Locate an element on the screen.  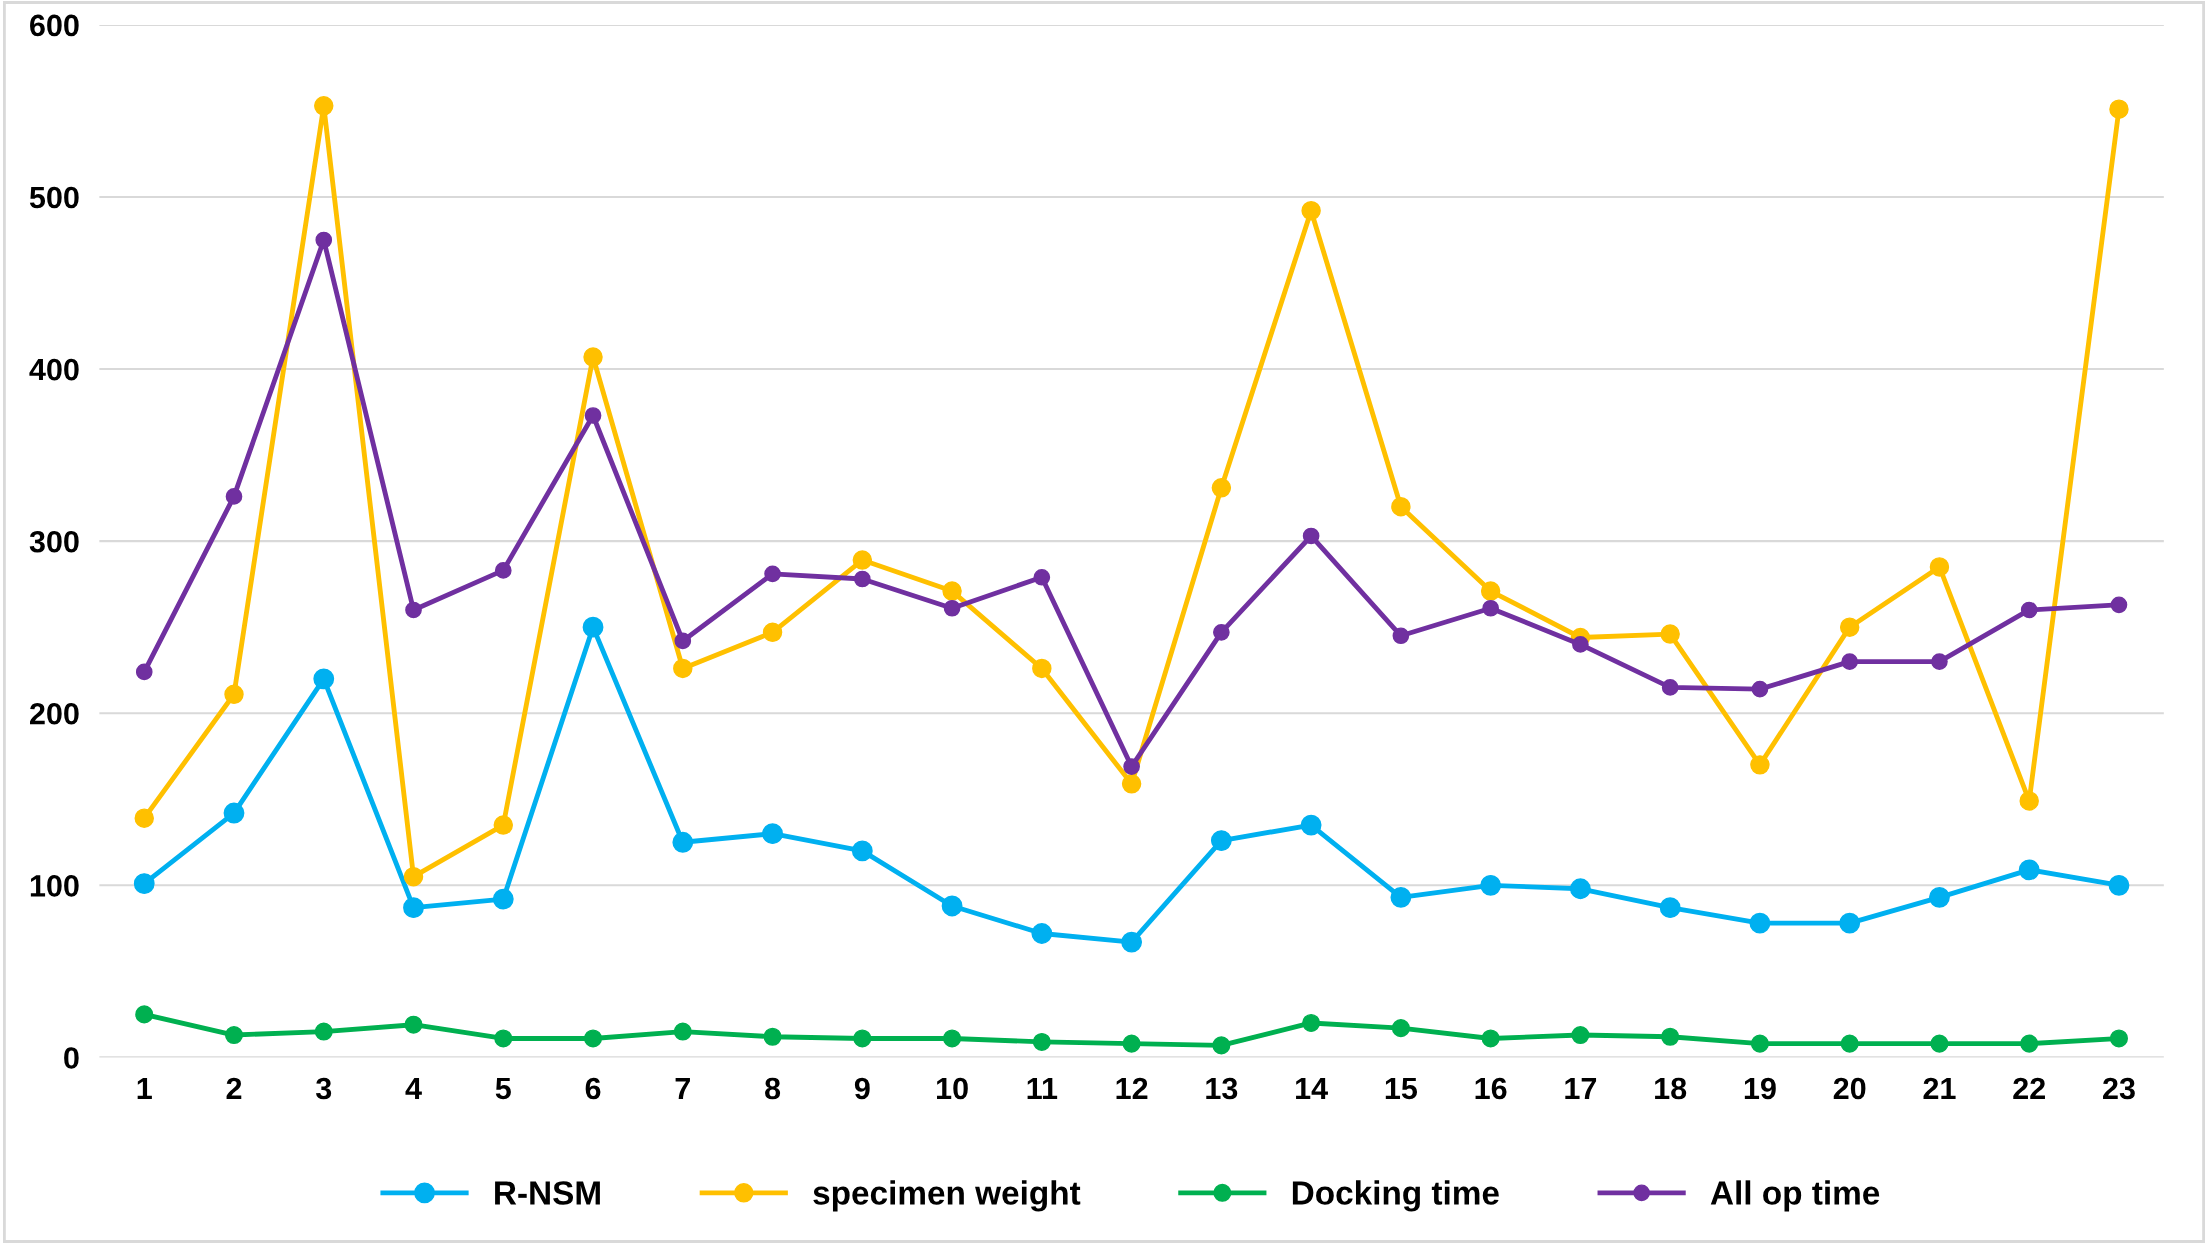
x-tick-label: 5 is located at coordinates (503, 1088).